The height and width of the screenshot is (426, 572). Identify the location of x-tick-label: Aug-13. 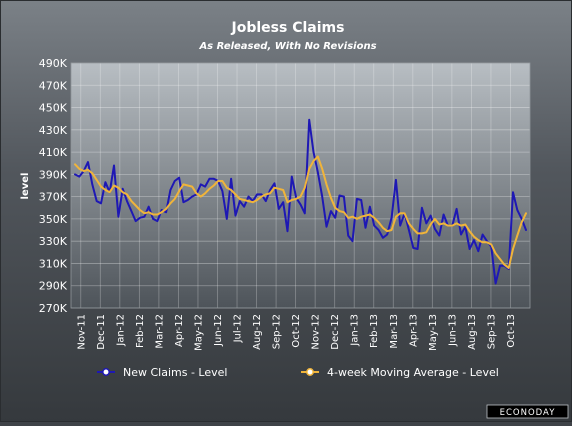
(472, 332).